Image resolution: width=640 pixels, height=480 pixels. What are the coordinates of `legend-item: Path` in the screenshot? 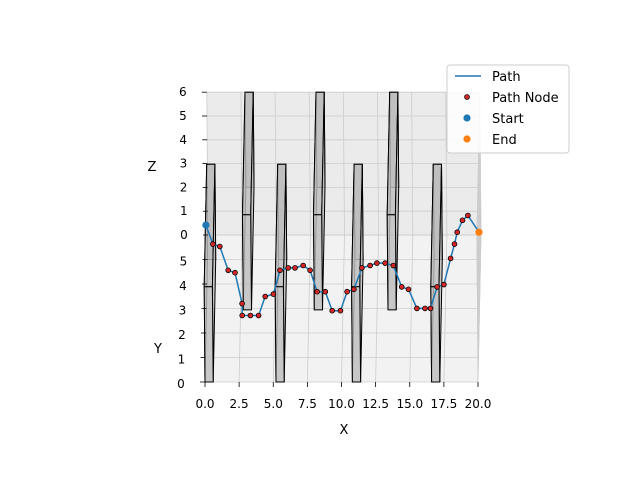 It's located at (488, 77).